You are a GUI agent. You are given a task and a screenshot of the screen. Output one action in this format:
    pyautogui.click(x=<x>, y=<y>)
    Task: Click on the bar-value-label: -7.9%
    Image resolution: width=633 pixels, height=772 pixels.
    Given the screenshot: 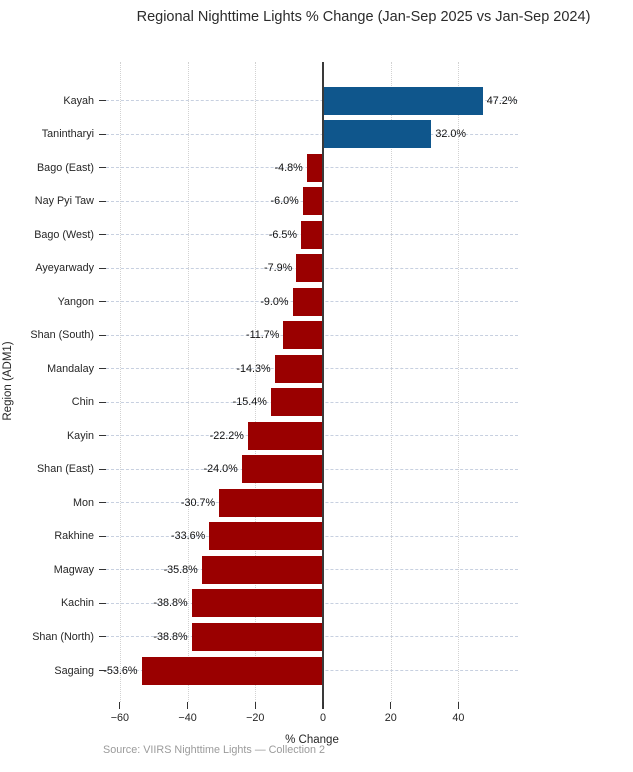 What is the action you would take?
    pyautogui.click(x=278, y=268)
    